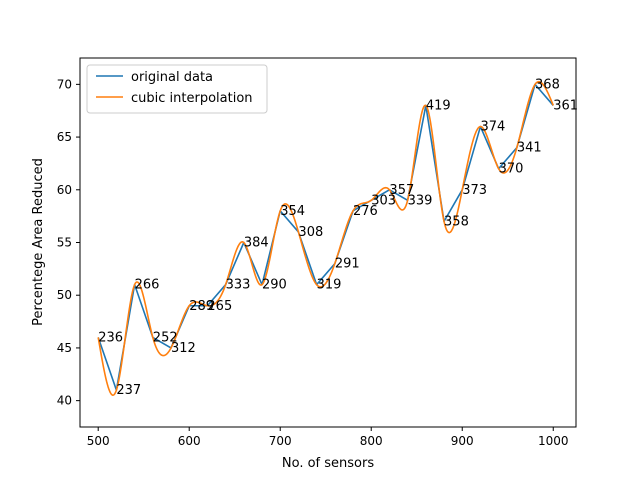 The width and height of the screenshot is (640, 485). What do you see at coordinates (329, 285) in the screenshot?
I see `data-point-label: 319` at bounding box center [329, 285].